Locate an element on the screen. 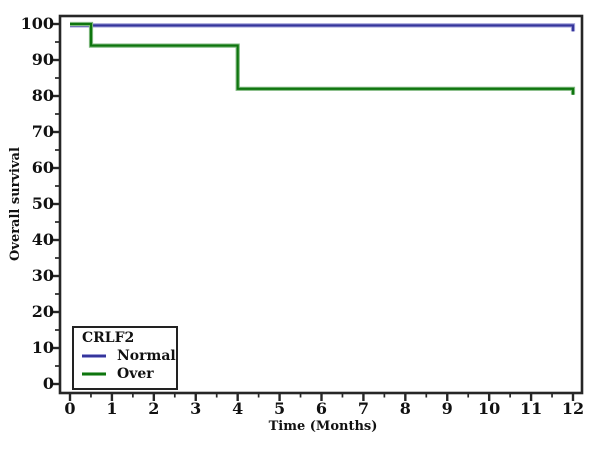 This screenshot has width=600, height=450. legend-label-over: Over is located at coordinates (135, 374).